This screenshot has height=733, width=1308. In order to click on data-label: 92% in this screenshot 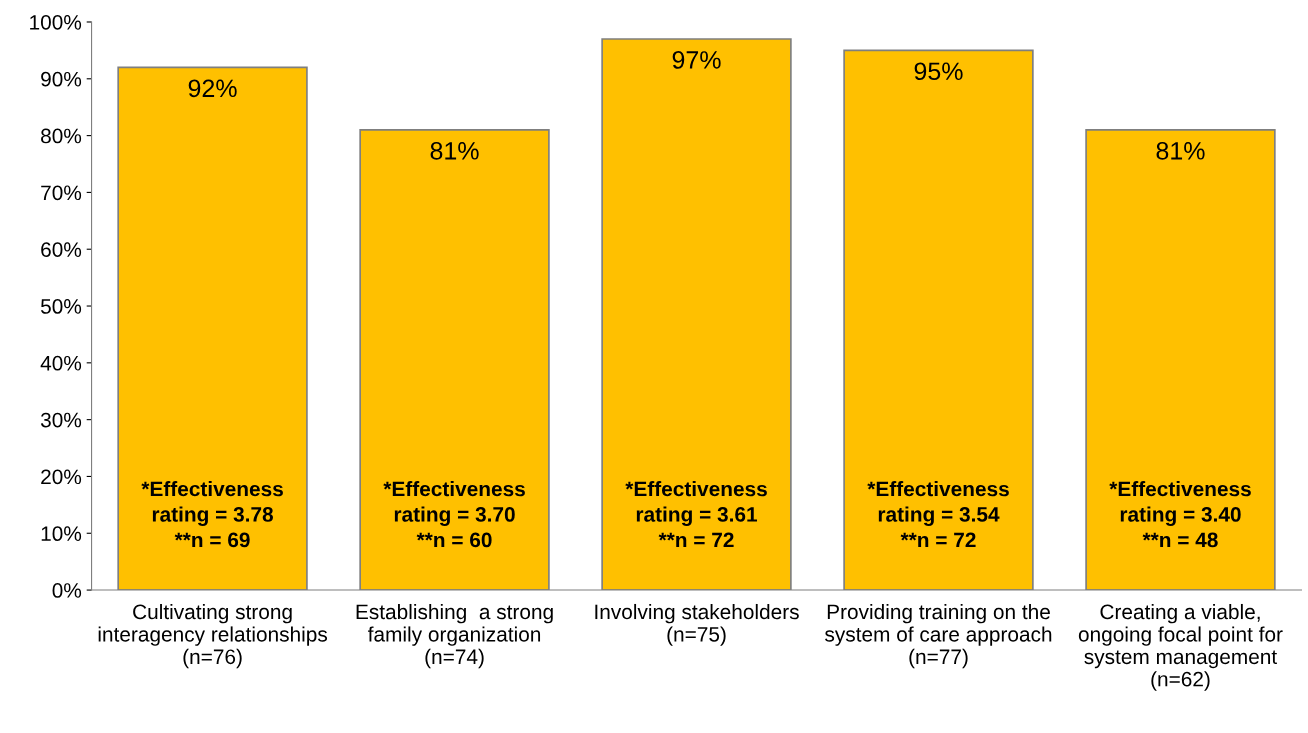, I will do `click(212, 88)`.